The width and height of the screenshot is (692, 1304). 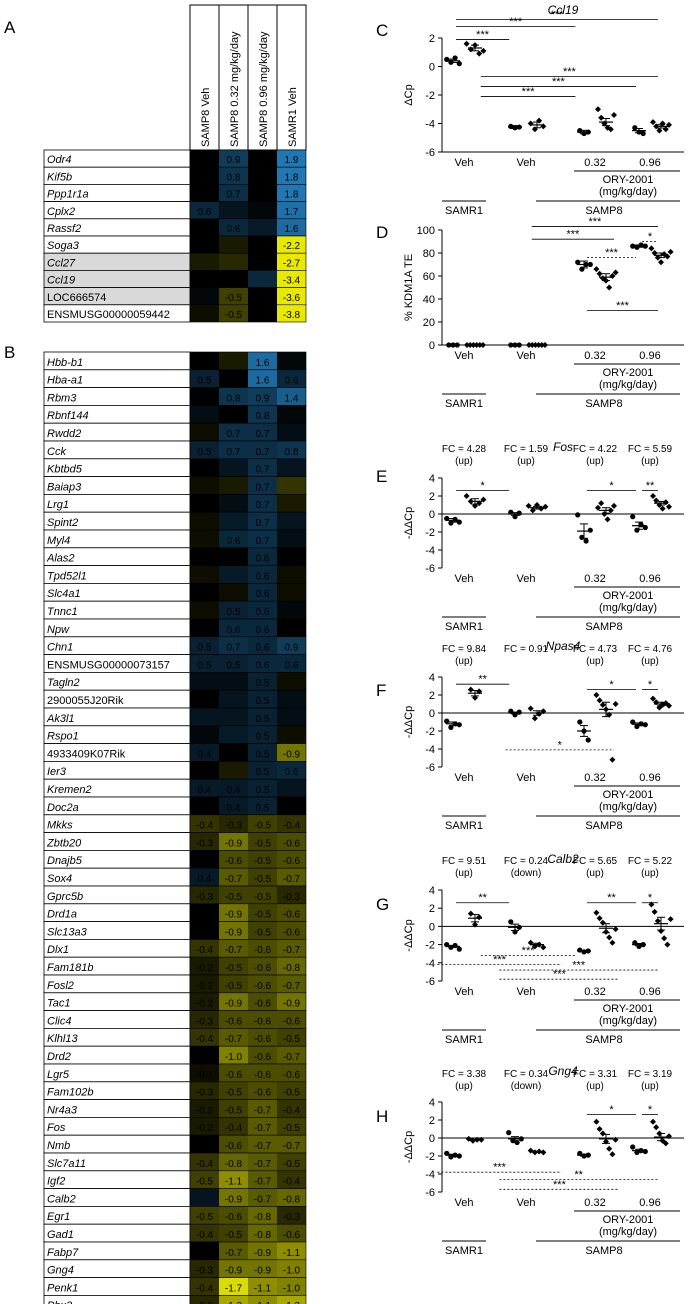 What do you see at coordinates (432, 927) in the screenshot?
I see `y-tick-label: 0` at bounding box center [432, 927].